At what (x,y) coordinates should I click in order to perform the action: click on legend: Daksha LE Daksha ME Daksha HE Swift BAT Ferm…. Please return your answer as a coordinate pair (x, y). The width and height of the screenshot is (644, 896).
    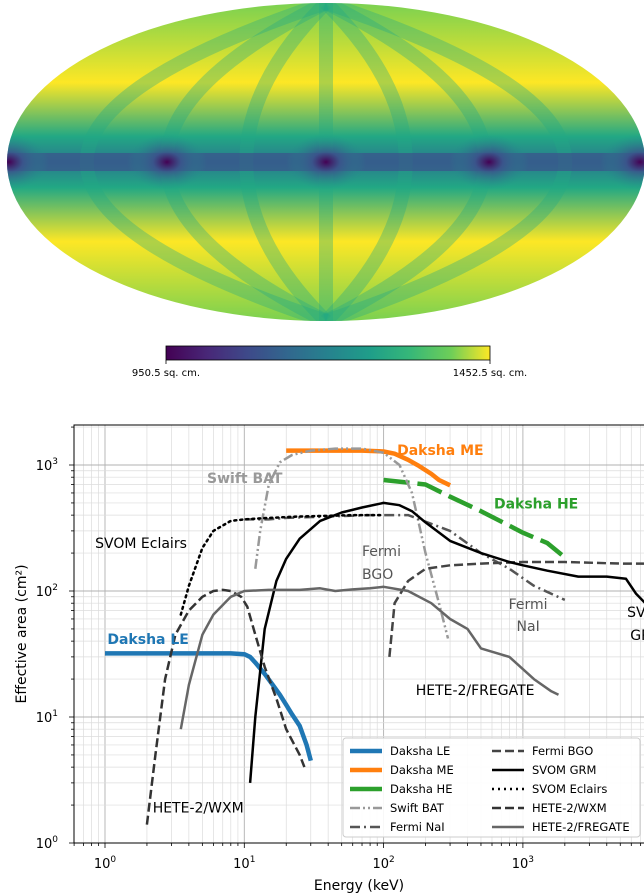
    Looking at the image, I should click on (491, 787).